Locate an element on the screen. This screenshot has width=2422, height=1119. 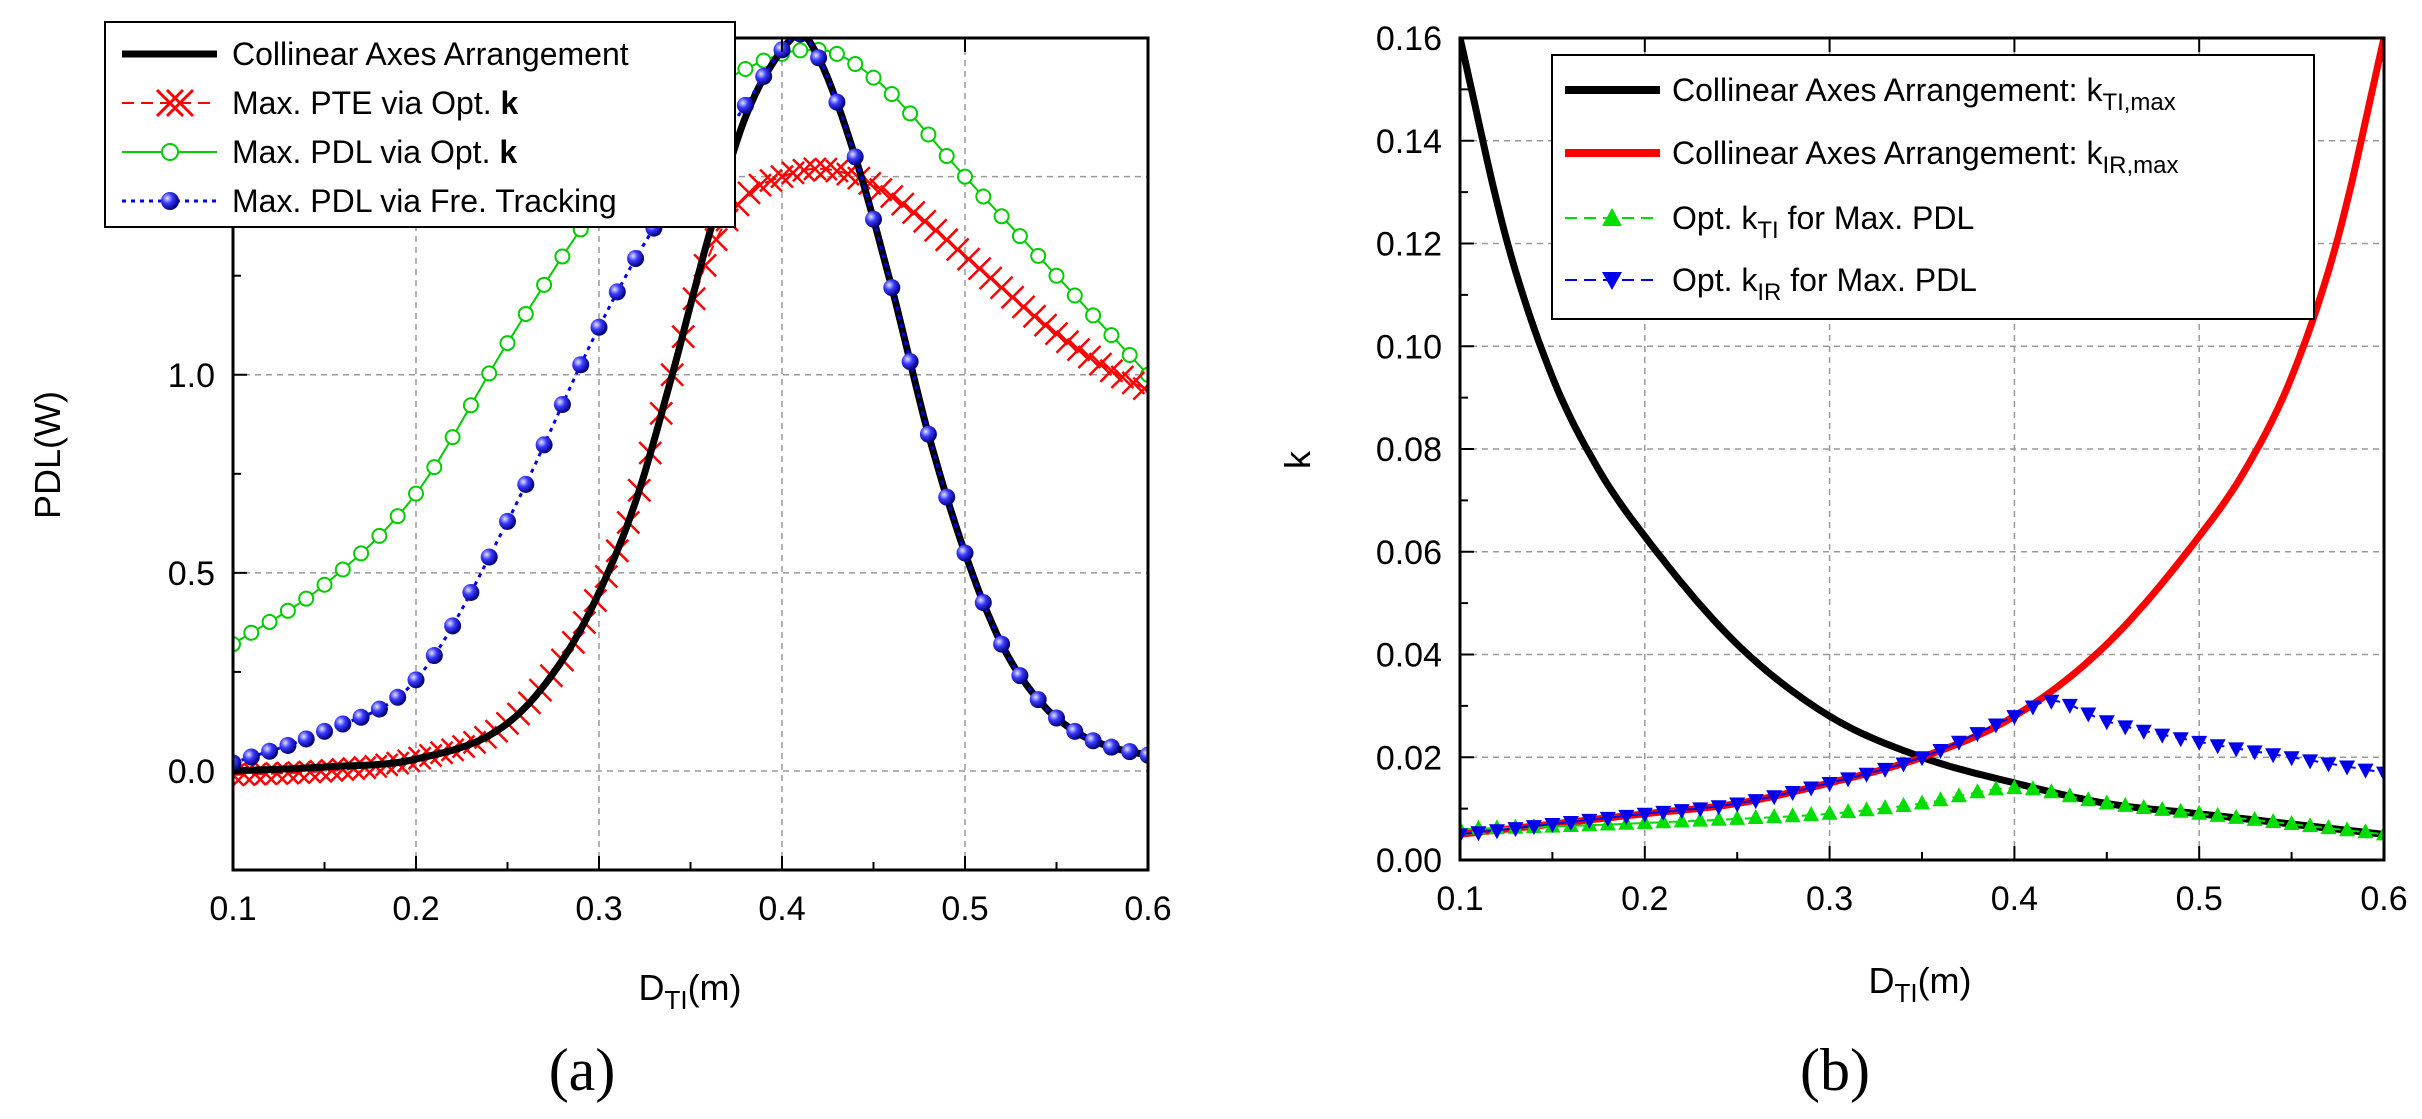
legend-a-label-1-main: Max. PTE via Opt. is located at coordinates (366, 103).